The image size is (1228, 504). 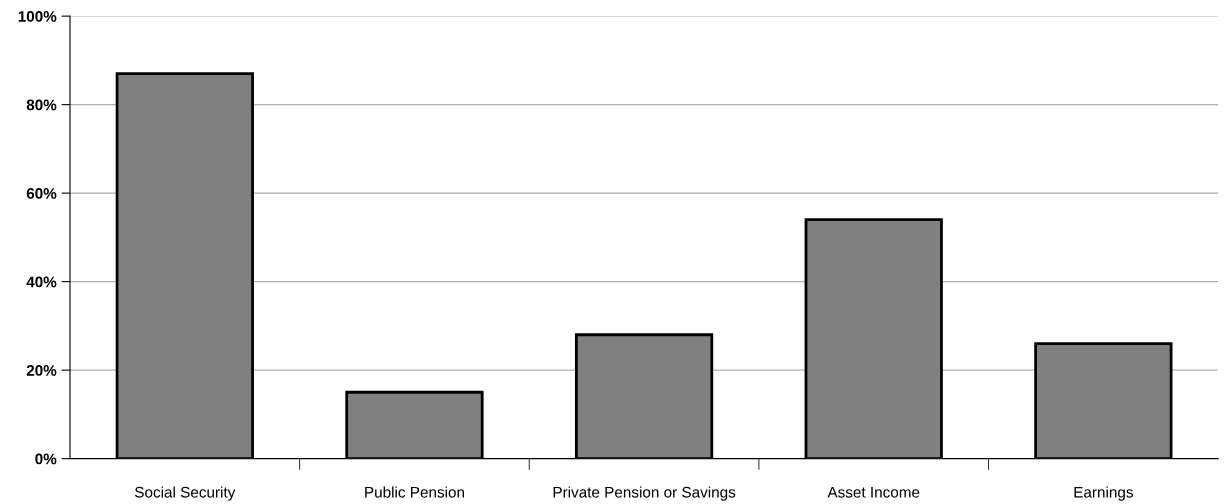 I want to click on y-tick-label: 20%, so click(x=41, y=370).